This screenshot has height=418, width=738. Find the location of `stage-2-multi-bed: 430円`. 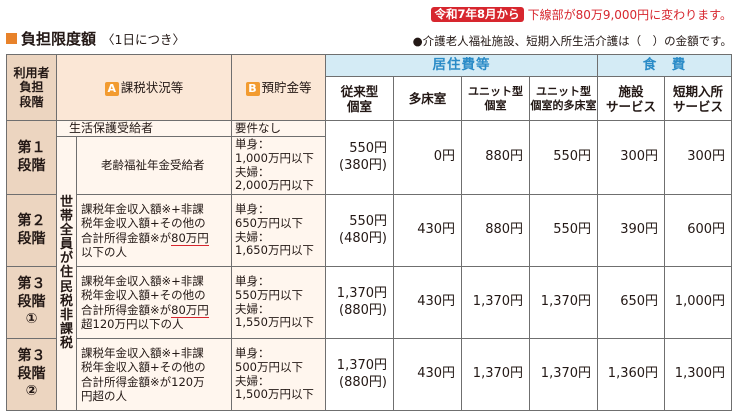

stage-2-multi-bed: 430円 is located at coordinates (428, 230).